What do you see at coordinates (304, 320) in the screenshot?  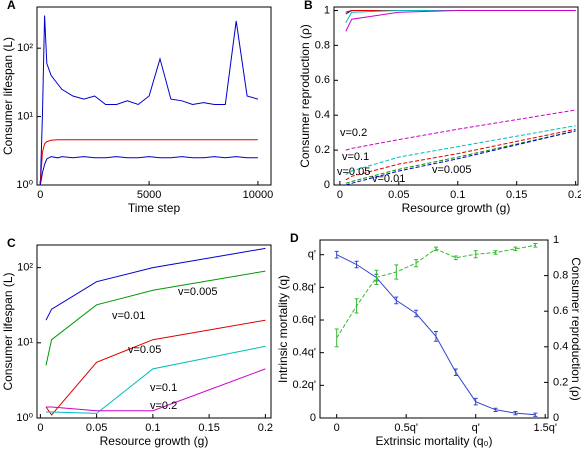 I see `y-tick-label: 0.6q'` at bounding box center [304, 320].